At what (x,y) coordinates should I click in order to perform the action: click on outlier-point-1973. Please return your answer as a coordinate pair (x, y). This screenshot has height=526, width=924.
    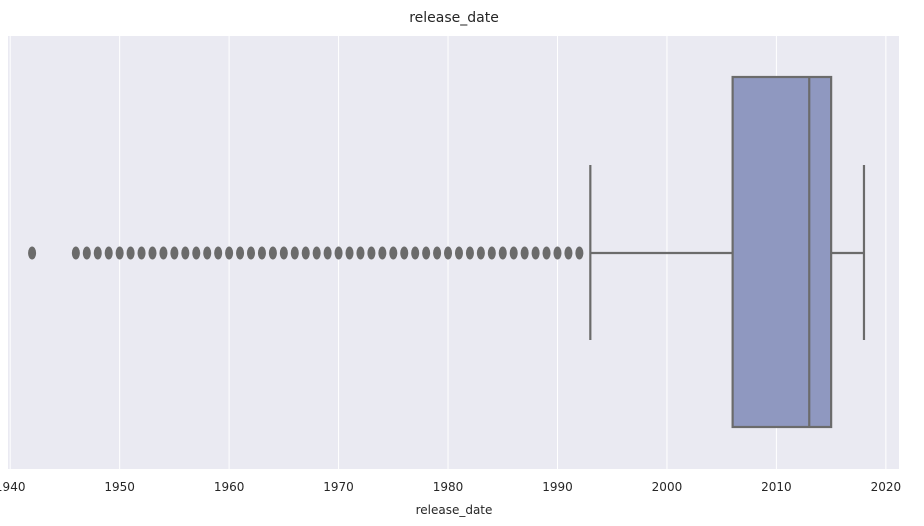
    Looking at the image, I should click on (371, 253).